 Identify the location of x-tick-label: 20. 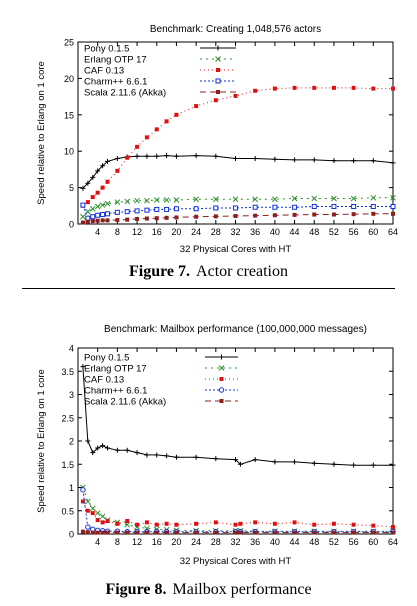
(176, 542).